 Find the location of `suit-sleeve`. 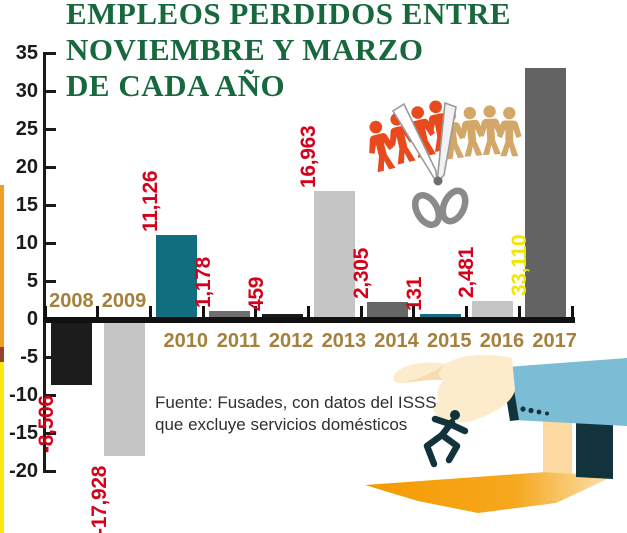

suit-sleeve is located at coordinates (566, 392).